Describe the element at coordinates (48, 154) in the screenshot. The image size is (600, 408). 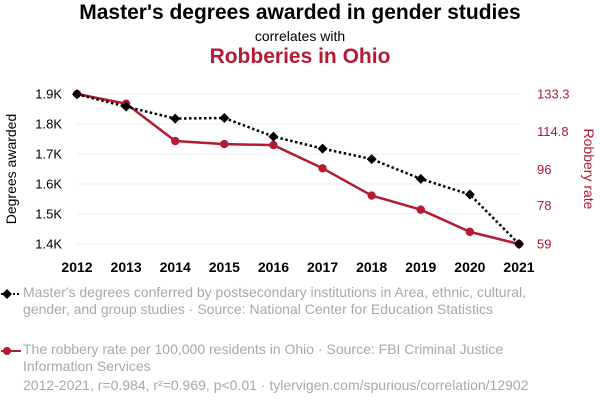
I see `left-tick-label: 1.7K` at that location.